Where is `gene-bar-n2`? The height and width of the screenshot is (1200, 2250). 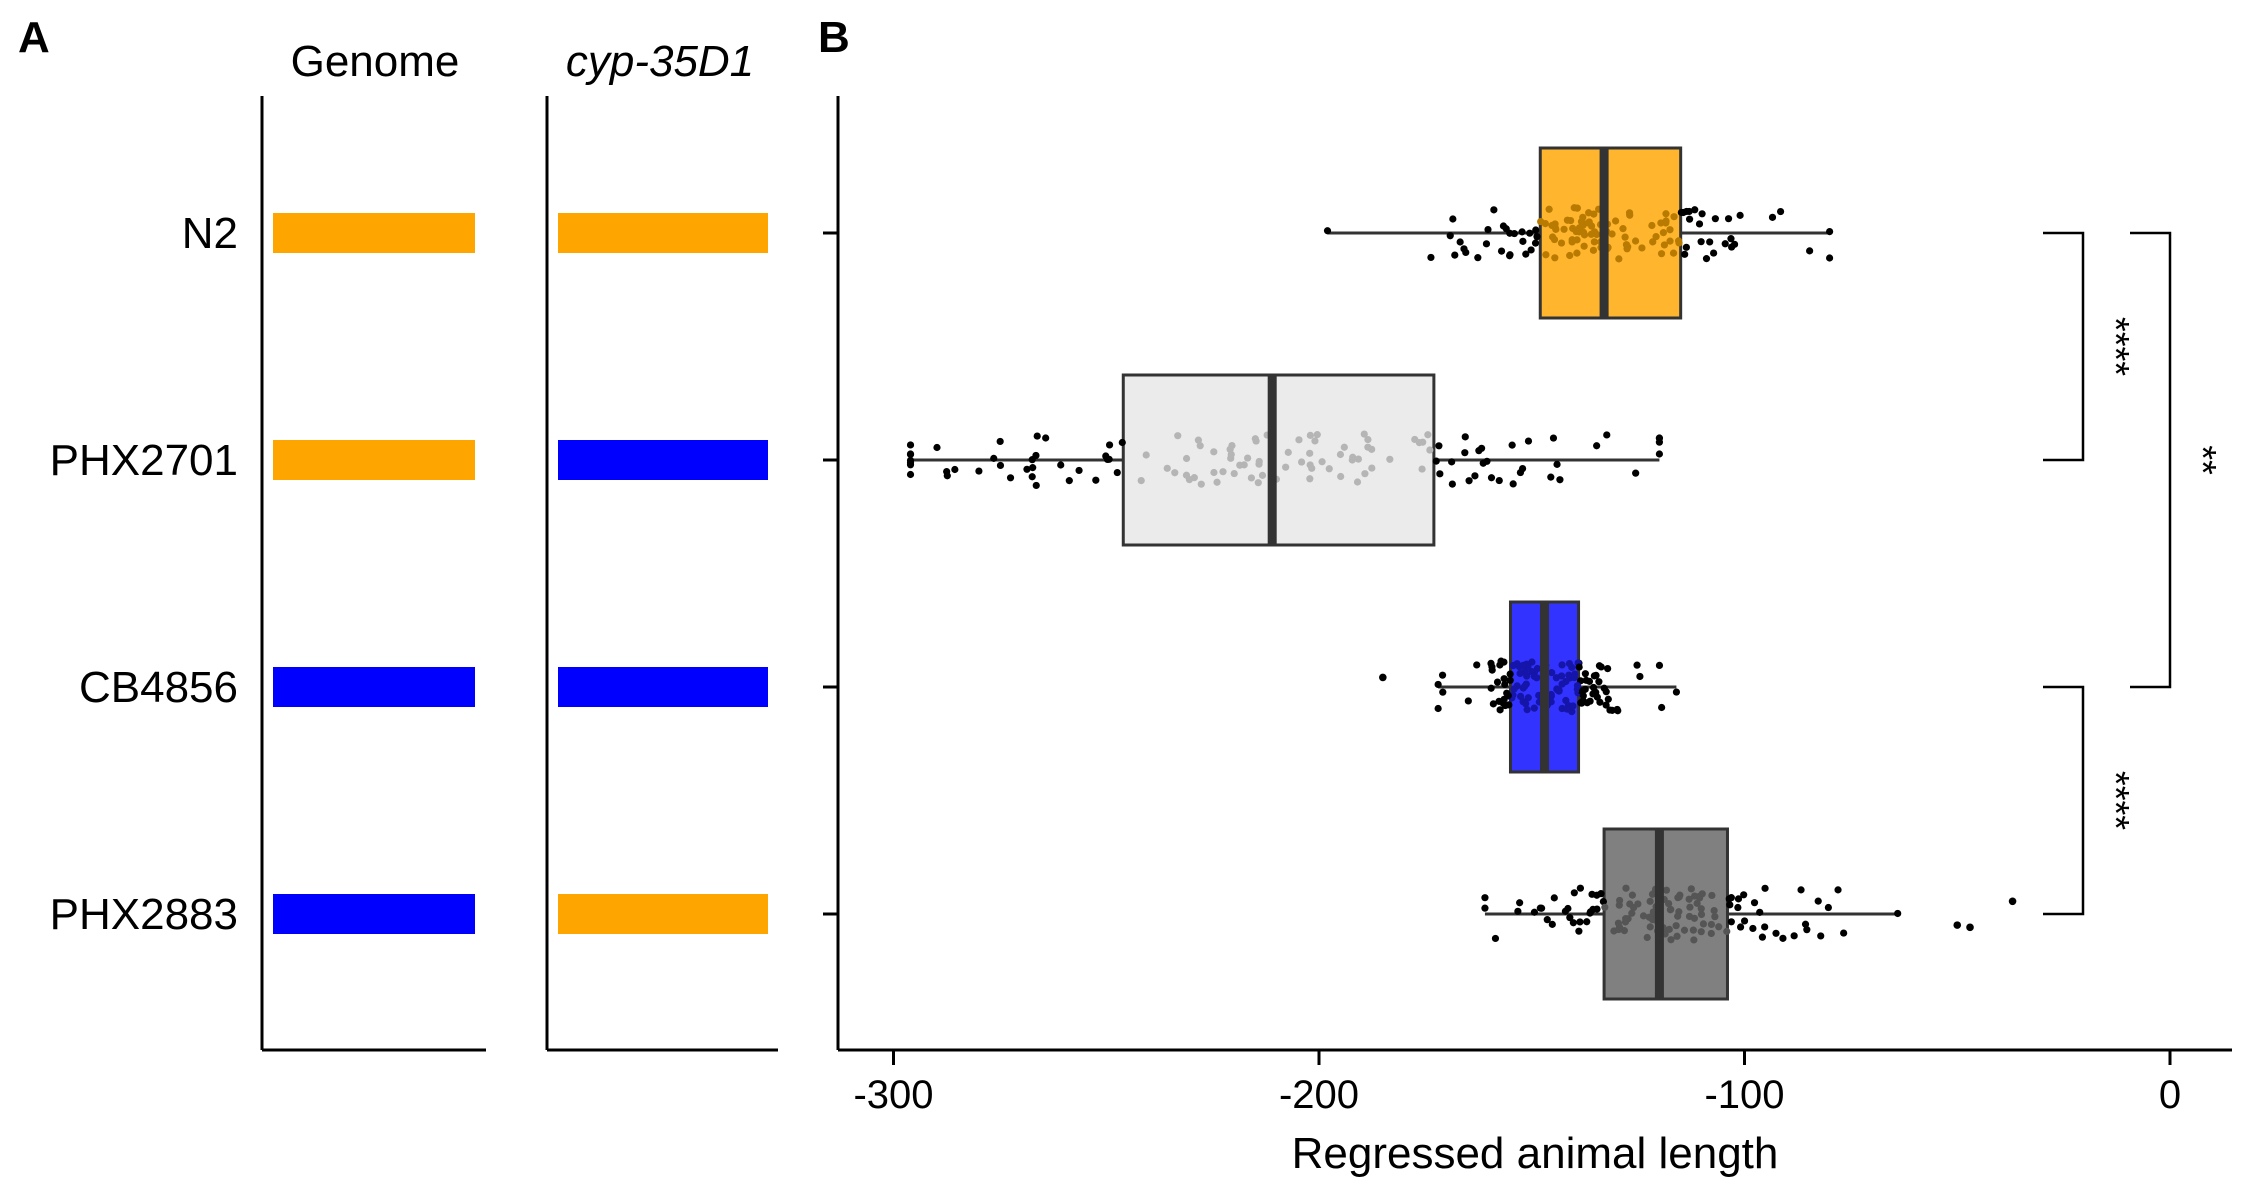 gene-bar-n2 is located at coordinates (663, 233).